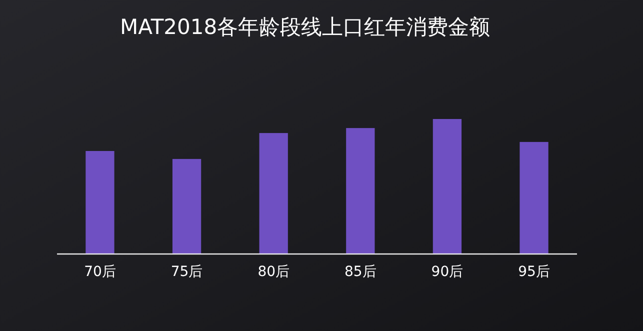 Image resolution: width=643 pixels, height=331 pixels. What do you see at coordinates (274, 272) in the screenshot?
I see `x-tick-label: 80后` at bounding box center [274, 272].